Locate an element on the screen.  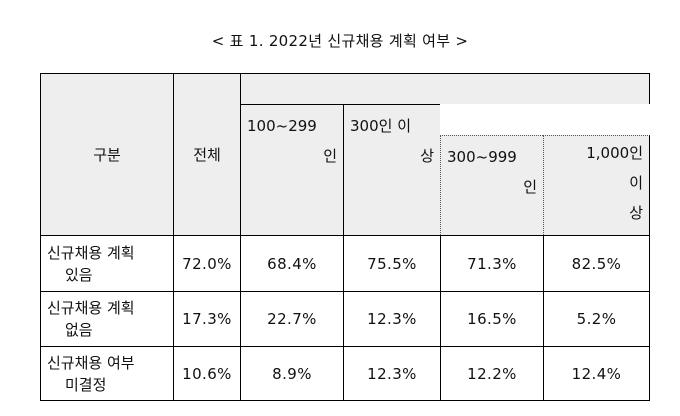
header-300-plus-line2: 상 is located at coordinates (427, 156).